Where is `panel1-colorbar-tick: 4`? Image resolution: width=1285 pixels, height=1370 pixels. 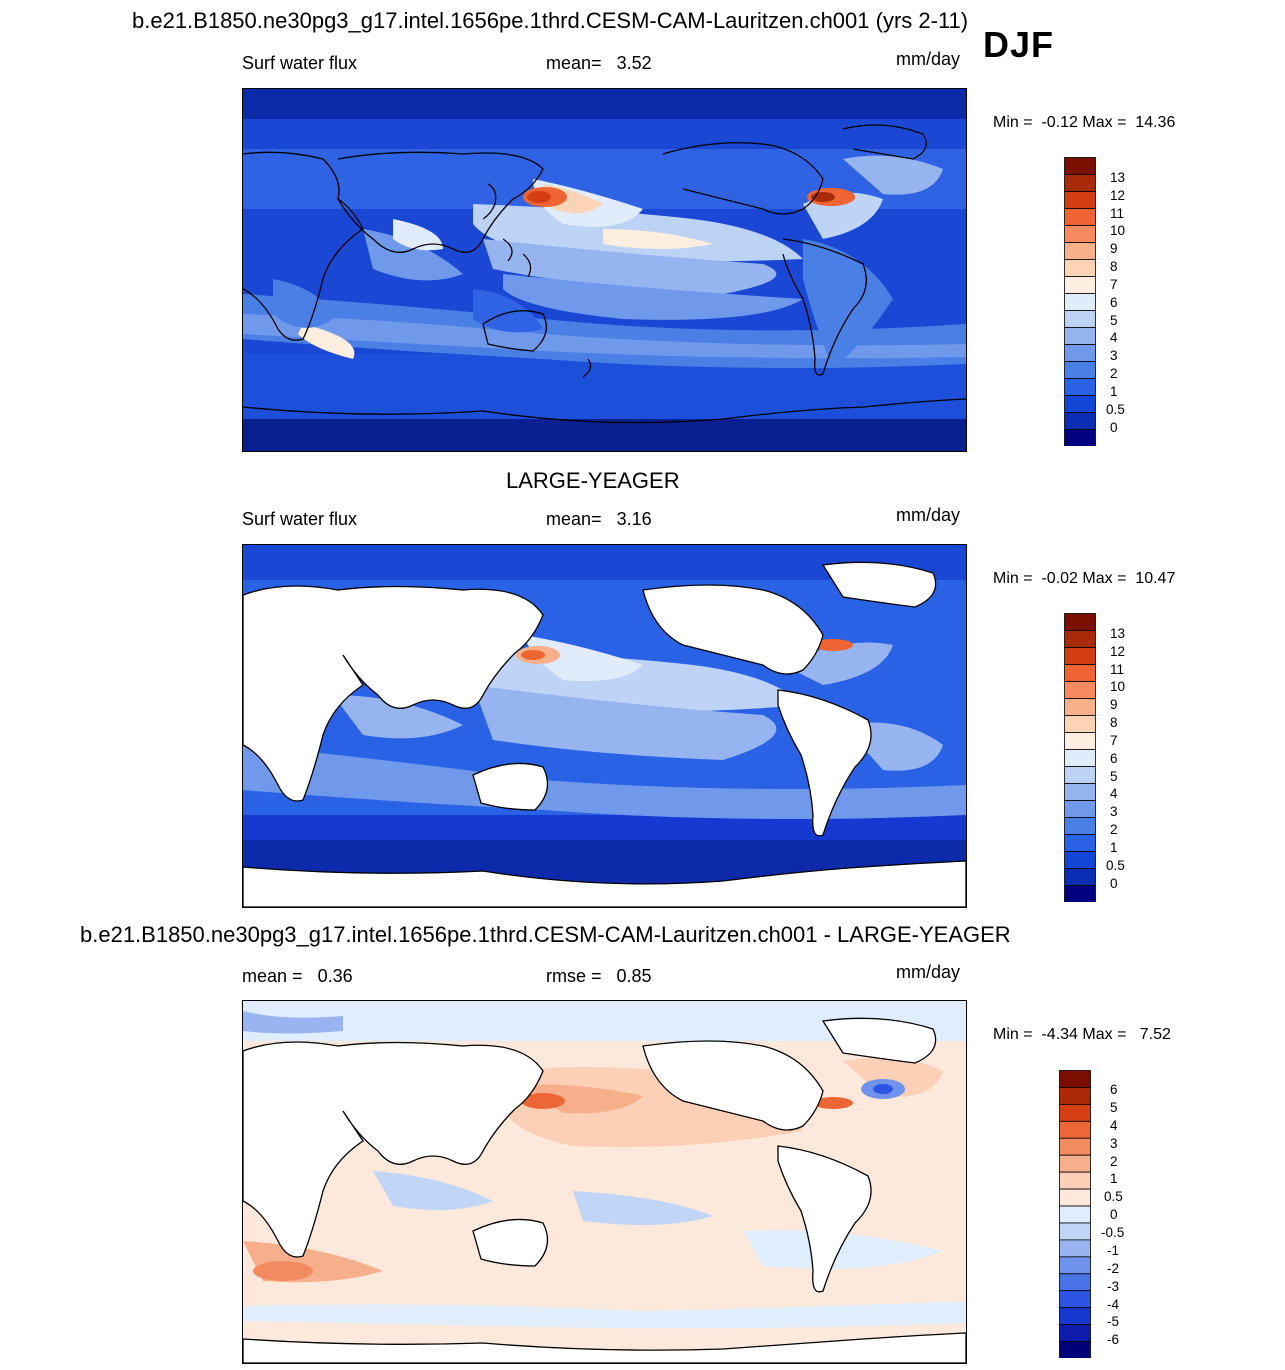 panel1-colorbar-tick: 4 is located at coordinates (1114, 337).